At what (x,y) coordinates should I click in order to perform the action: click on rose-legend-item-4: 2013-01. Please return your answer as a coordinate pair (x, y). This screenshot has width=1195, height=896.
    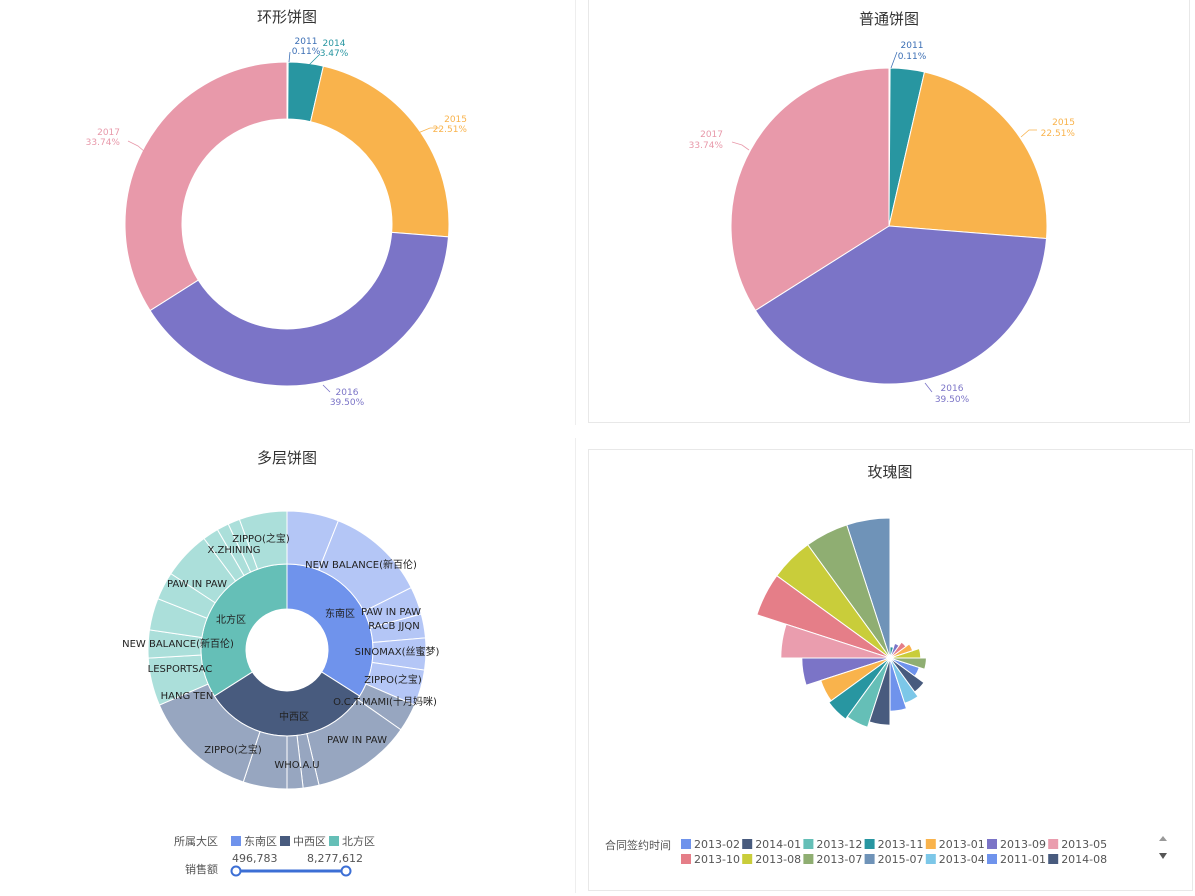
    Looking at the image, I should click on (962, 844).